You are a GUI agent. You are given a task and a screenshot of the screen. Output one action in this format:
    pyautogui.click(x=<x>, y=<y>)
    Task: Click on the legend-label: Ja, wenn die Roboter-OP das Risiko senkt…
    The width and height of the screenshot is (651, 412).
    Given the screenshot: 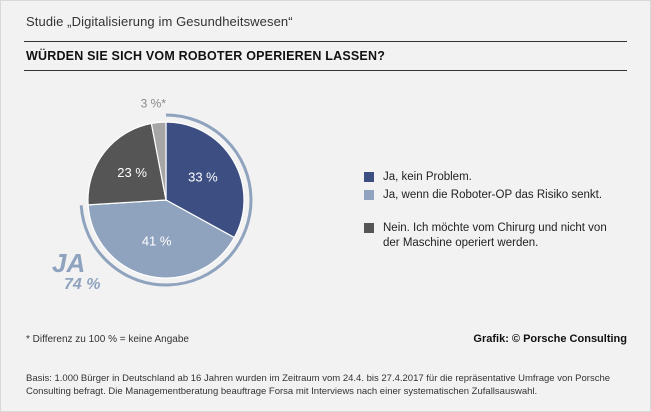 What is the action you would take?
    pyautogui.click(x=493, y=195)
    